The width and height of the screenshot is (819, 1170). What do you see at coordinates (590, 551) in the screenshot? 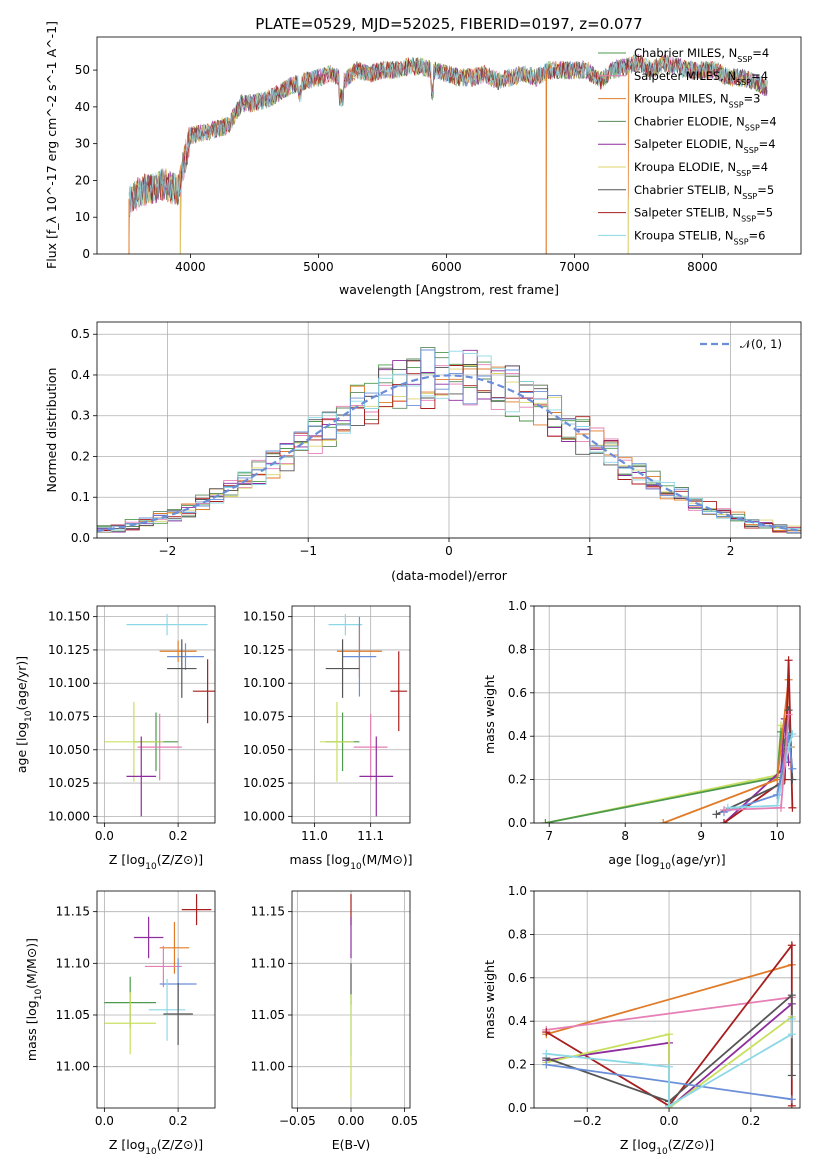
I see `x-tick-label: 1` at bounding box center [590, 551].